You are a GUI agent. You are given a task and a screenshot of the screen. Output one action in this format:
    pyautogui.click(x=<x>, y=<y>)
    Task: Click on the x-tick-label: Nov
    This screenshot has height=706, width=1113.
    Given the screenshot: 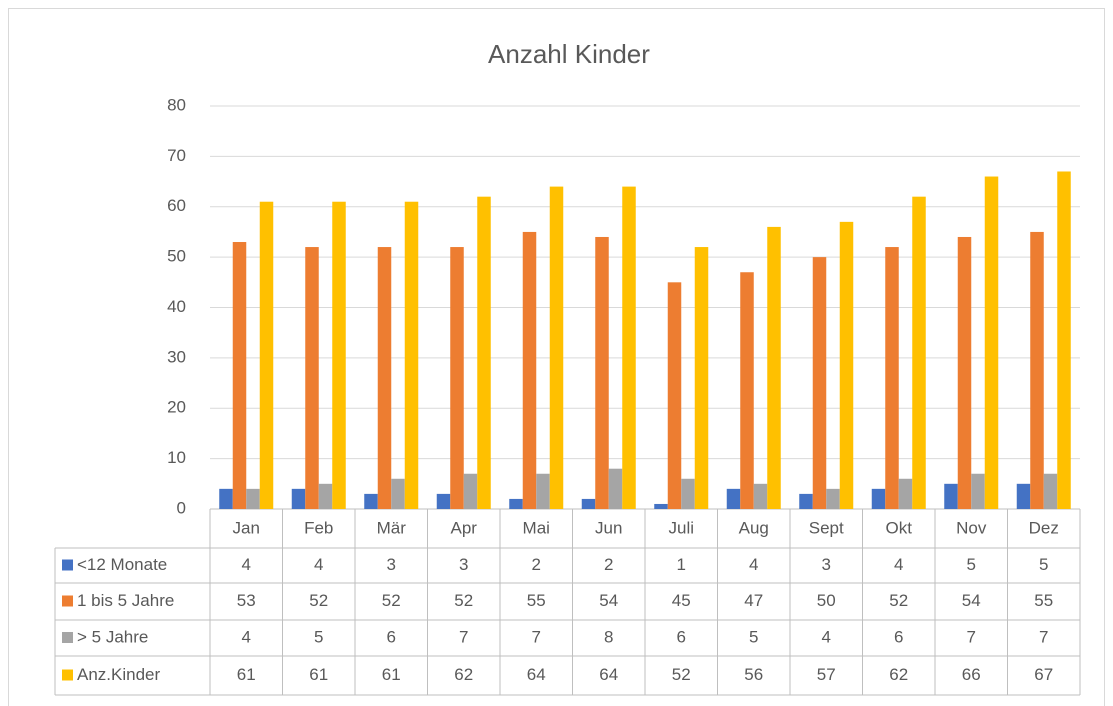 What is the action you would take?
    pyautogui.click(x=971, y=527)
    